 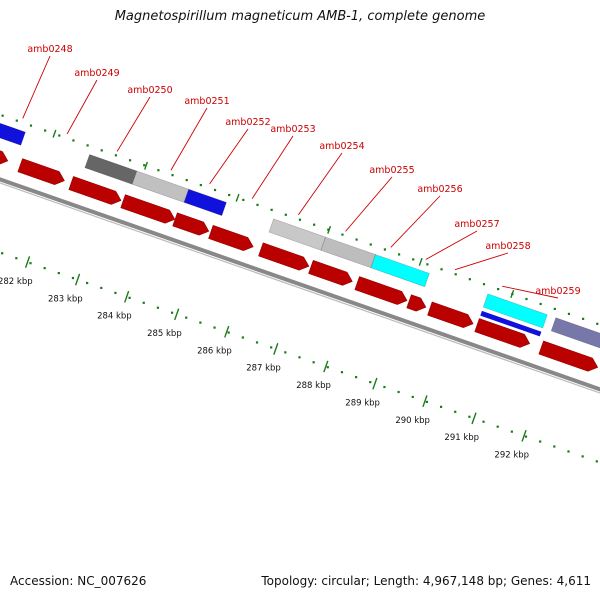 What do you see at coordinates (149, 90) in the screenshot?
I see `gene-label: amb0250` at bounding box center [149, 90].